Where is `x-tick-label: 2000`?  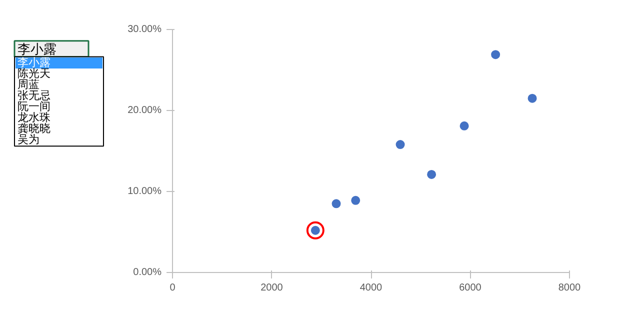 x-tick-label: 2000 is located at coordinates (272, 288).